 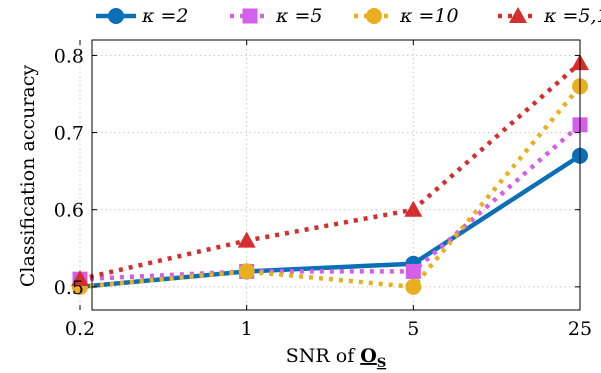 What do you see at coordinates (69, 211) in the screenshot?
I see `y-tick-label: 0.6` at bounding box center [69, 211].